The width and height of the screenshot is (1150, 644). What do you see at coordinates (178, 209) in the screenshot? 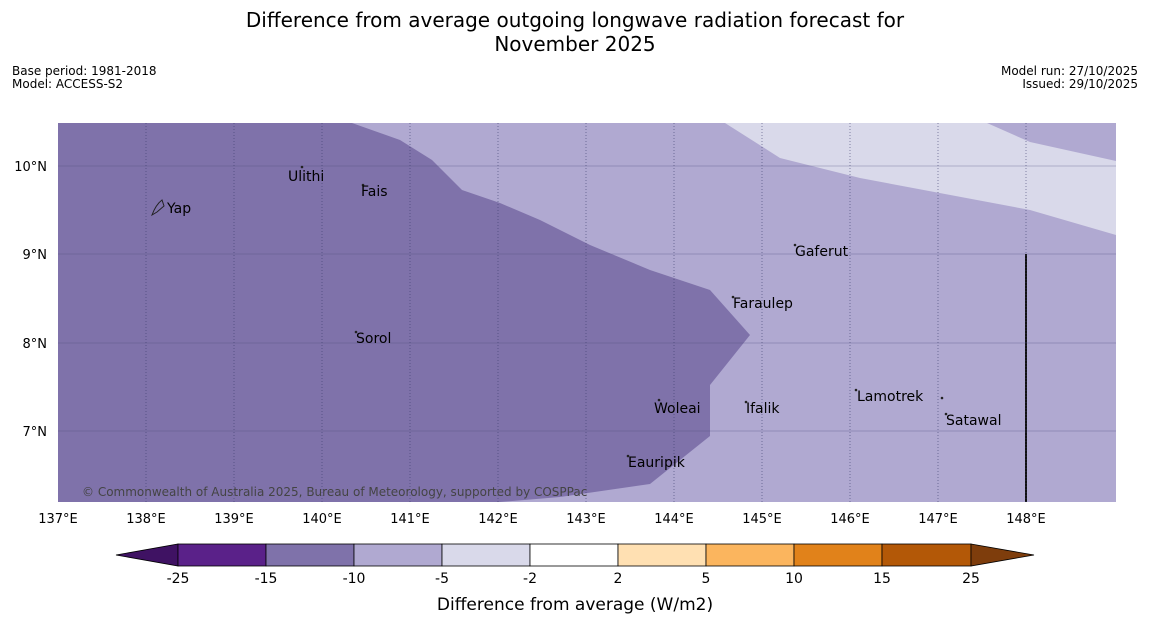
I see `place-label-yap: Yap` at bounding box center [178, 209].